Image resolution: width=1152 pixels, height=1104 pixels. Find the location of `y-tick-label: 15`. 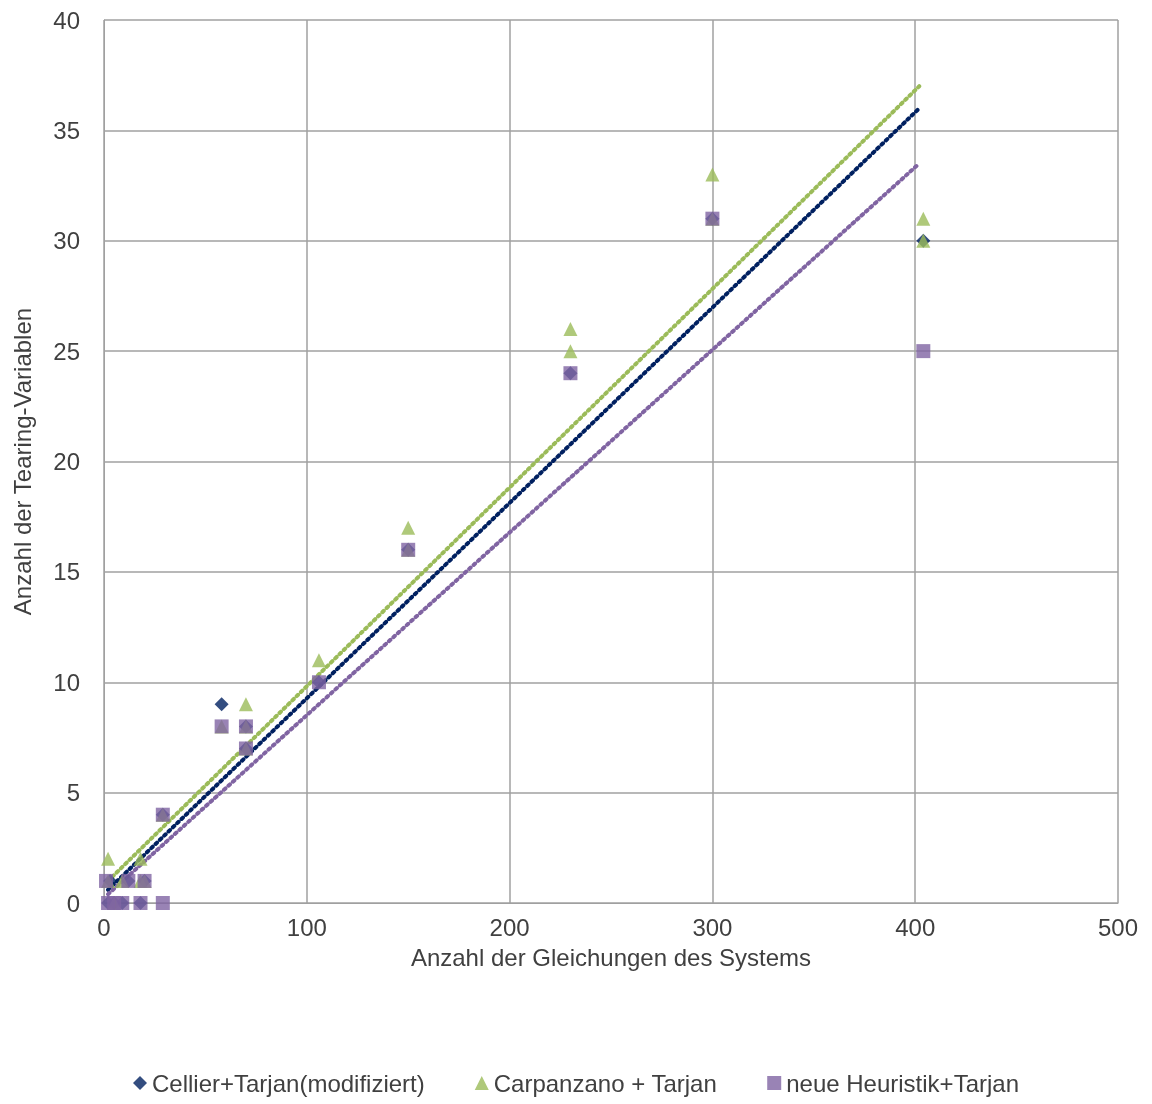

y-tick-label: 15 is located at coordinates (66, 572).